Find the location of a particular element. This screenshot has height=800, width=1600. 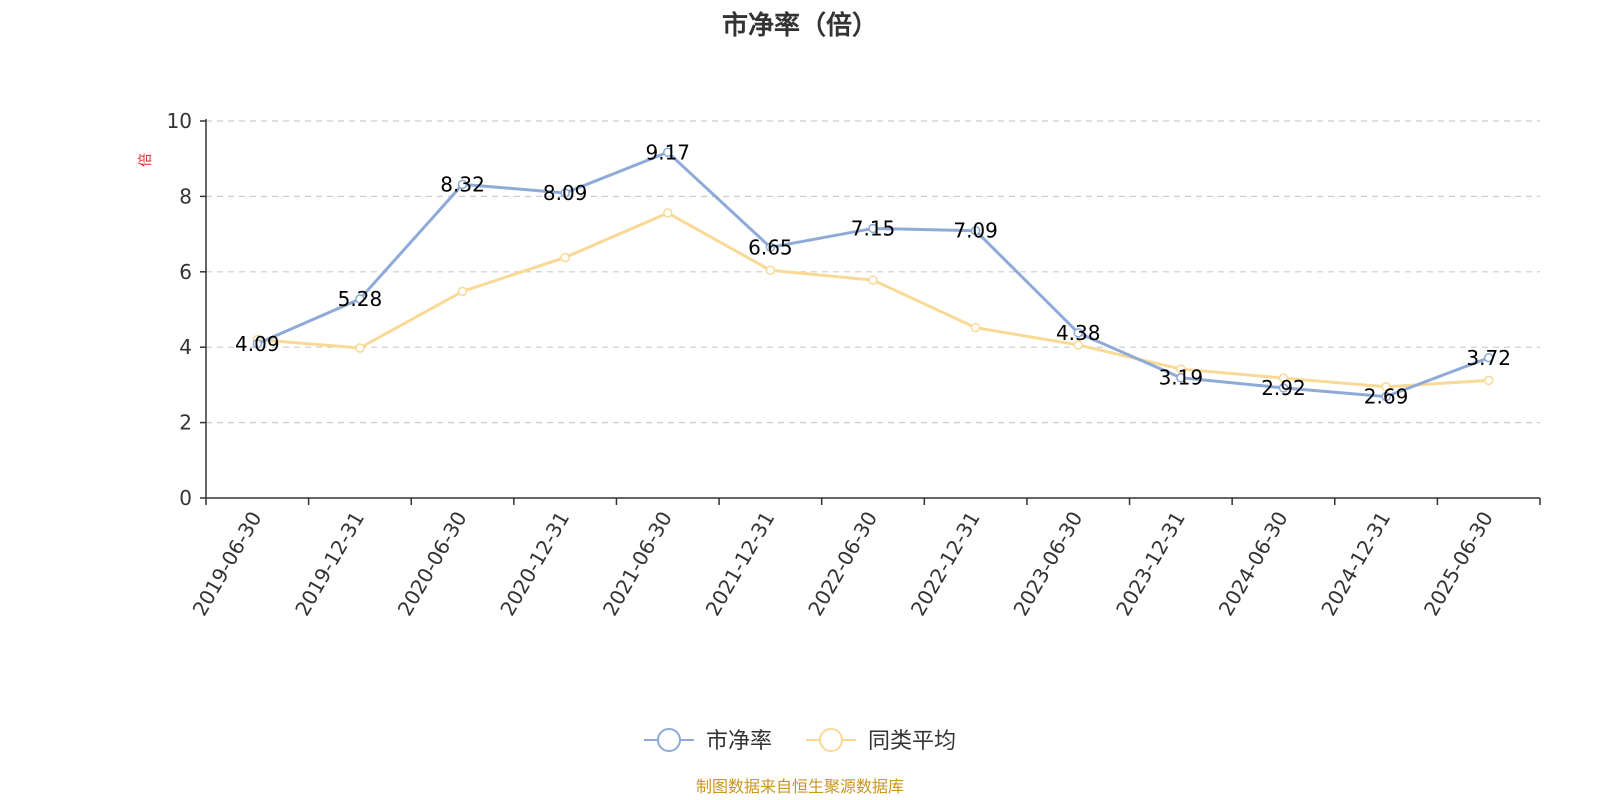

data-label: 8.32 is located at coordinates (462, 184).